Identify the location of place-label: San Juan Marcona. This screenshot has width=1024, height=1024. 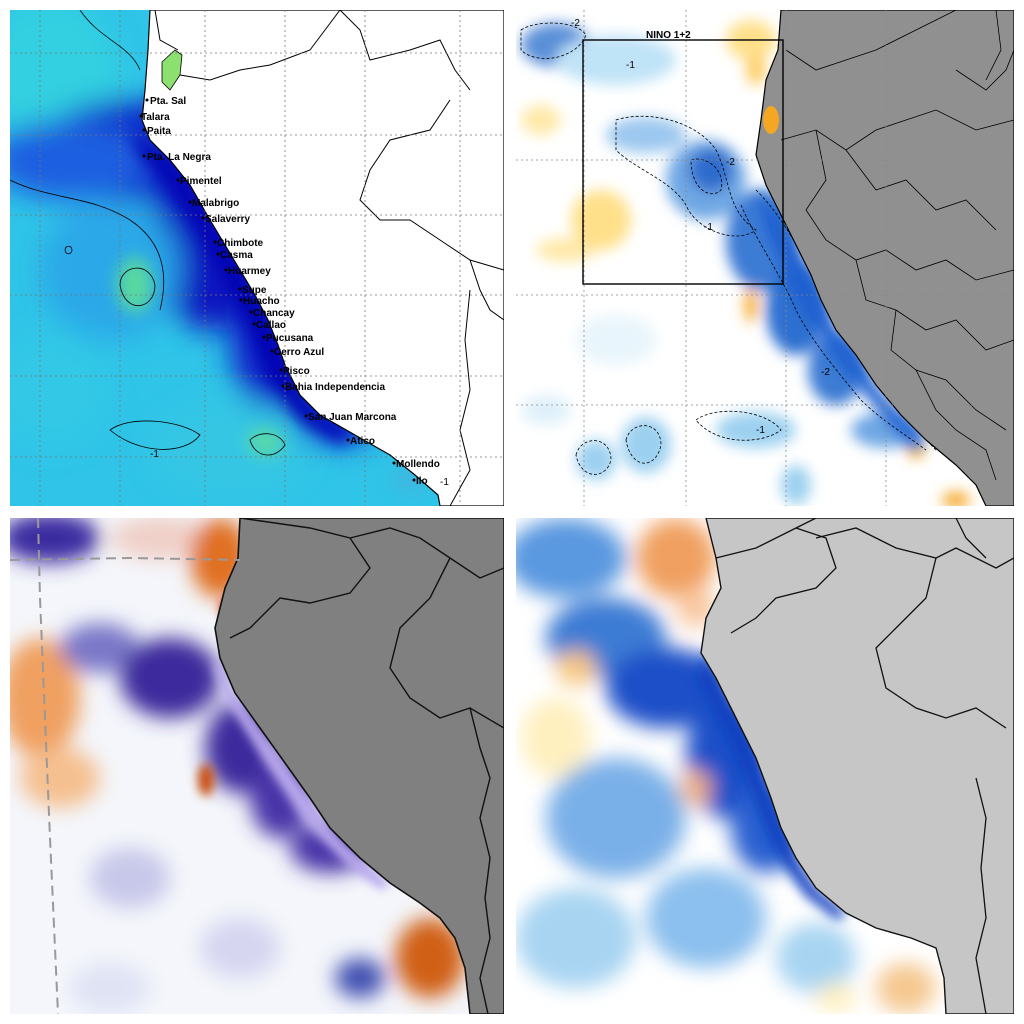
(352, 417).